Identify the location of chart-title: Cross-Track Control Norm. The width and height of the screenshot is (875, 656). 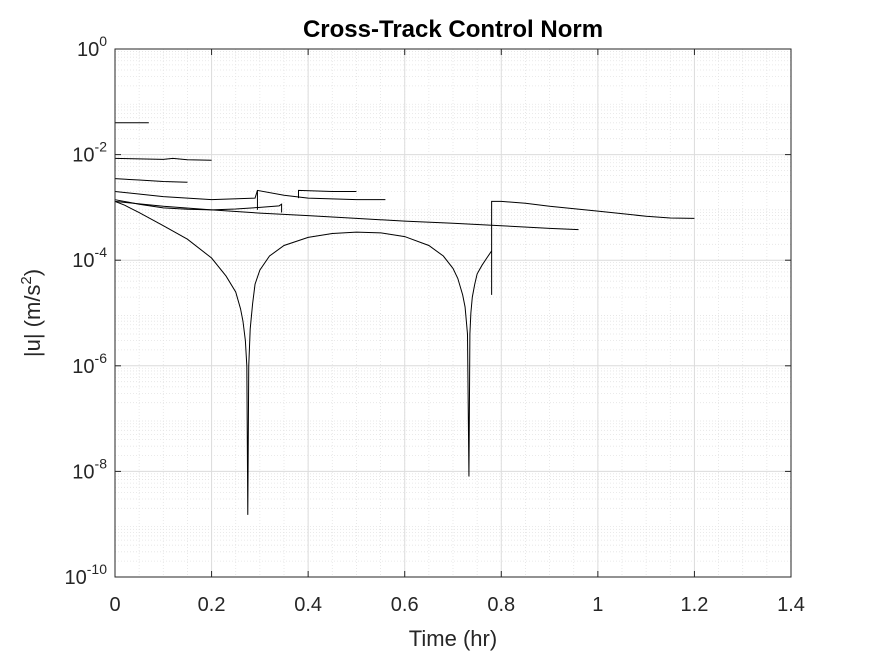
(453, 29).